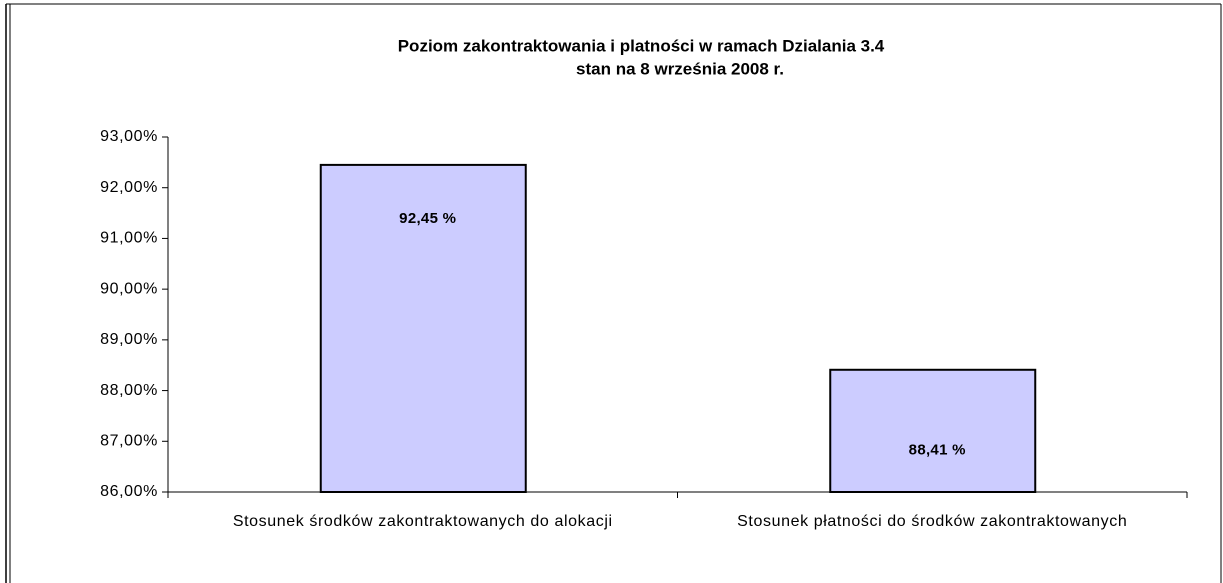 The image size is (1223, 583). Describe the element at coordinates (129, 238) in the screenshot. I see `y-tick-label: 91,00%` at that location.